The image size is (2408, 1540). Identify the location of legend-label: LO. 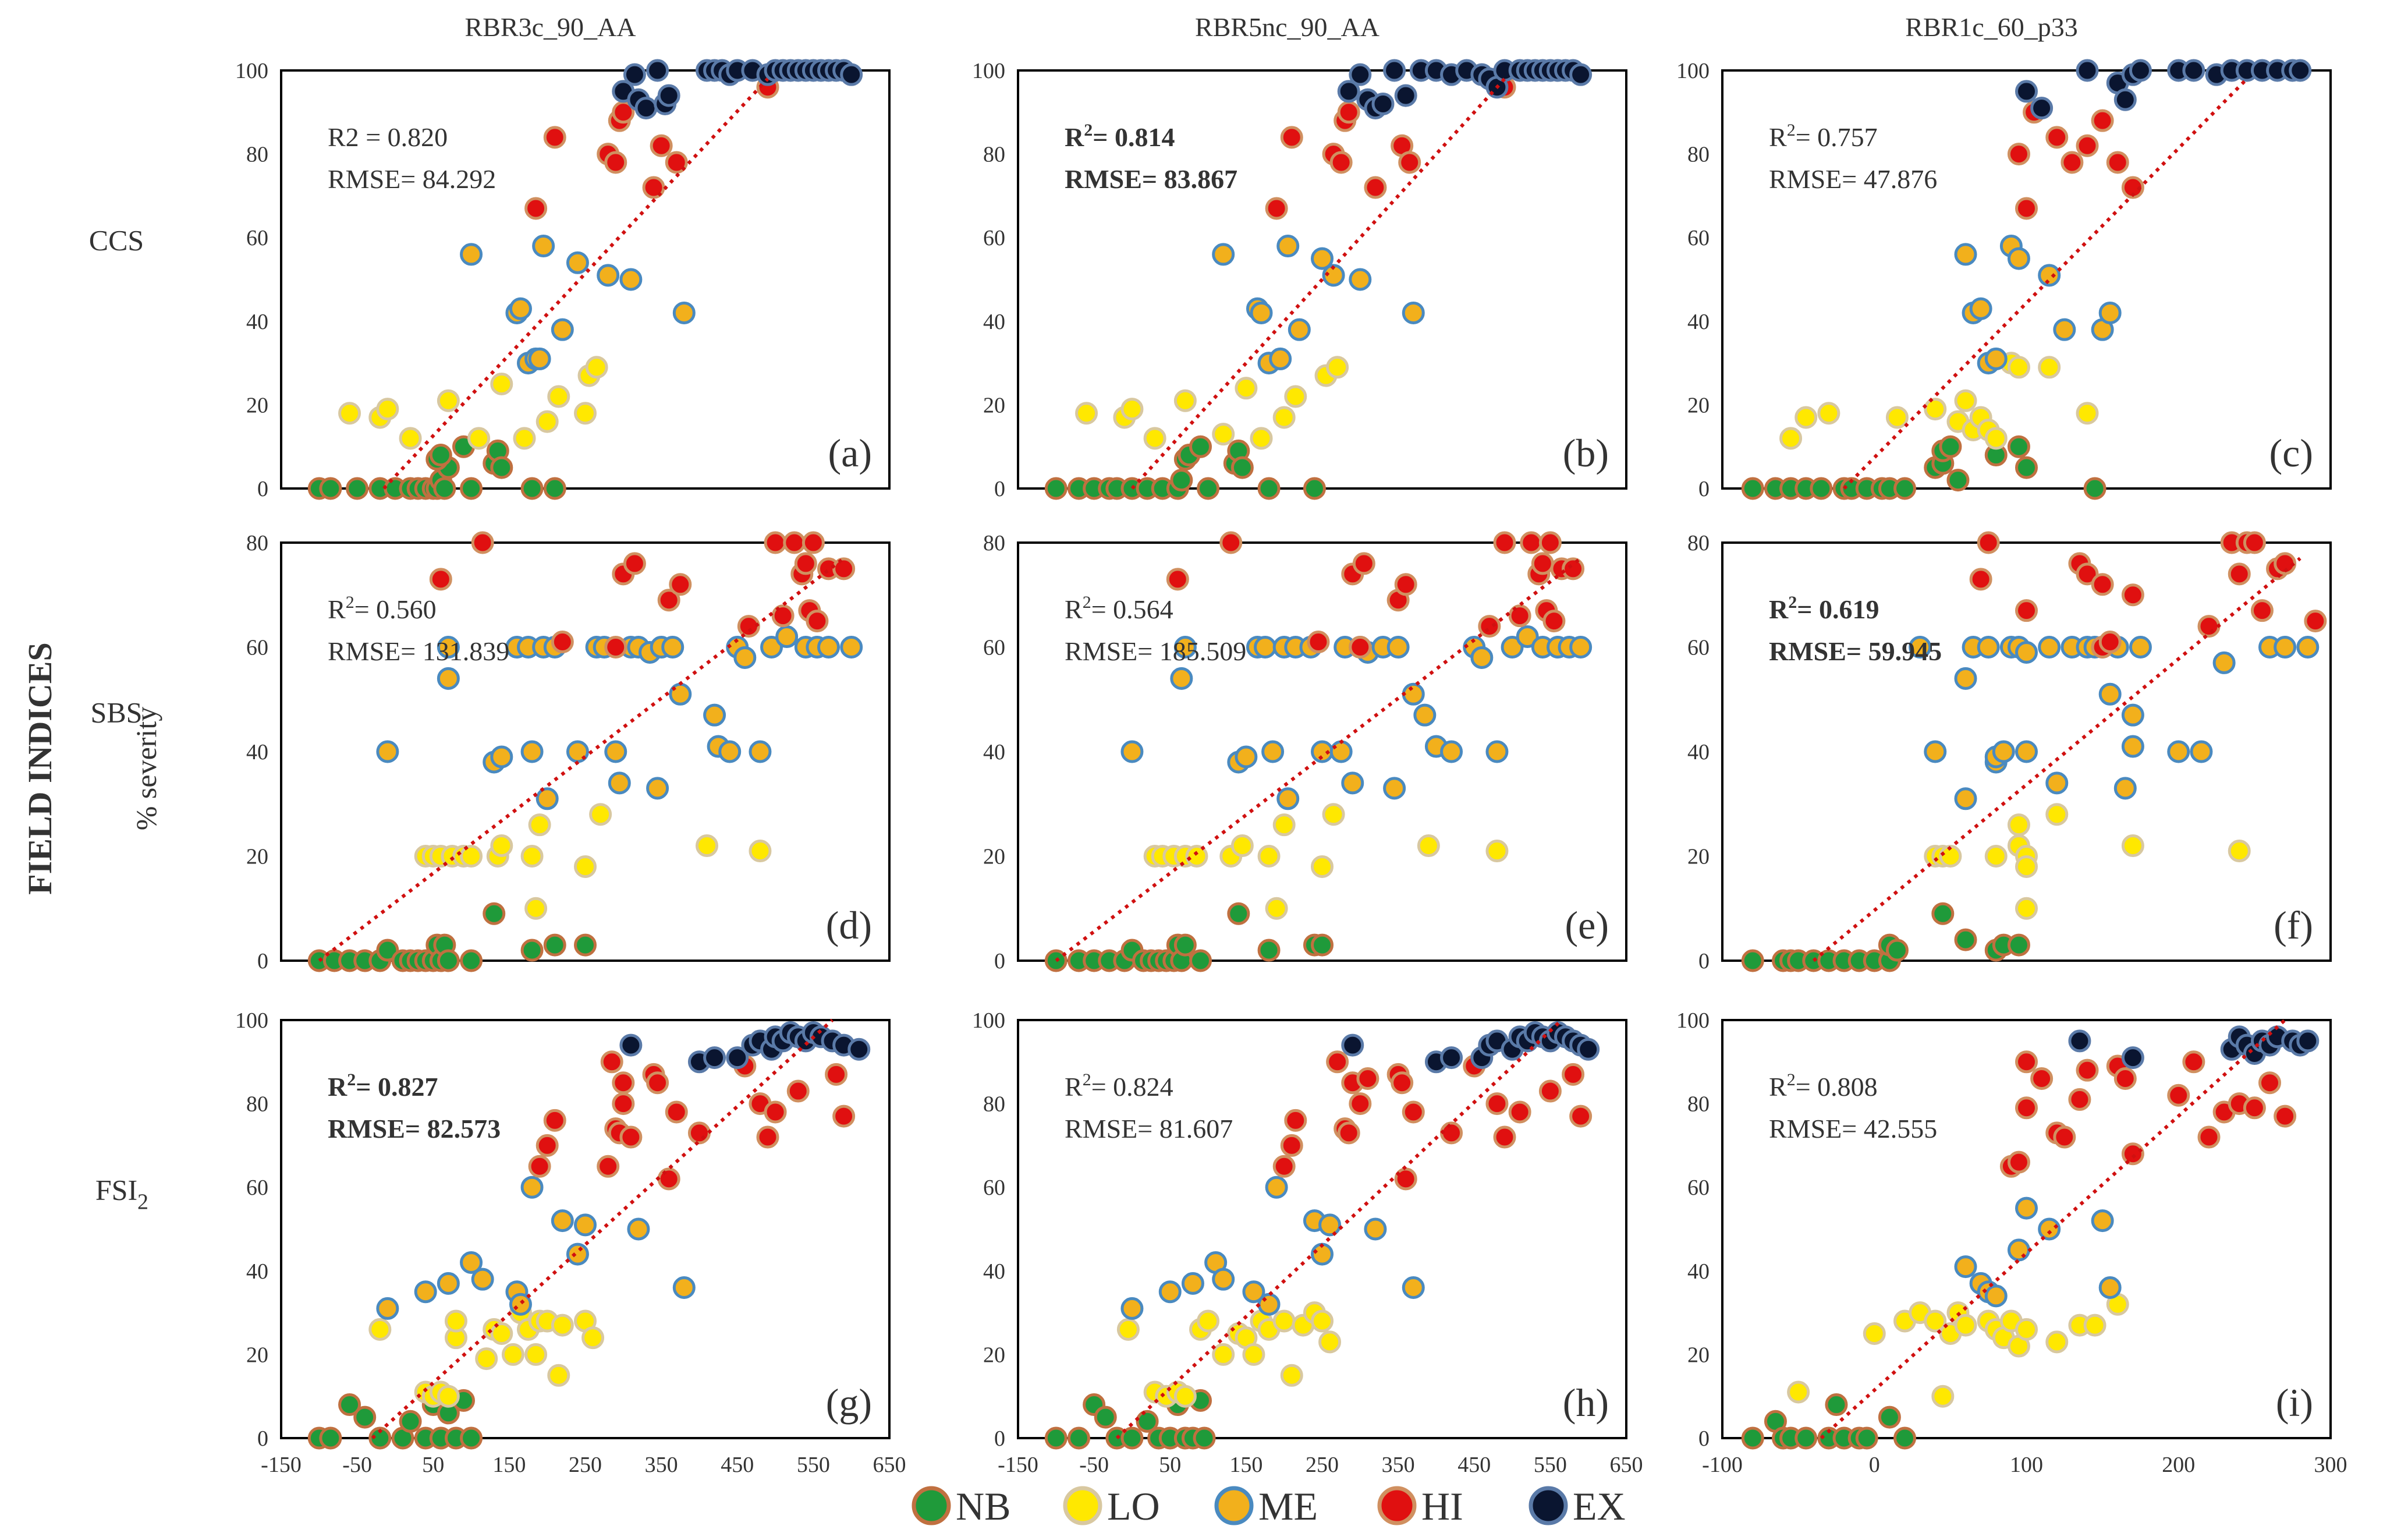
(1133, 1506).